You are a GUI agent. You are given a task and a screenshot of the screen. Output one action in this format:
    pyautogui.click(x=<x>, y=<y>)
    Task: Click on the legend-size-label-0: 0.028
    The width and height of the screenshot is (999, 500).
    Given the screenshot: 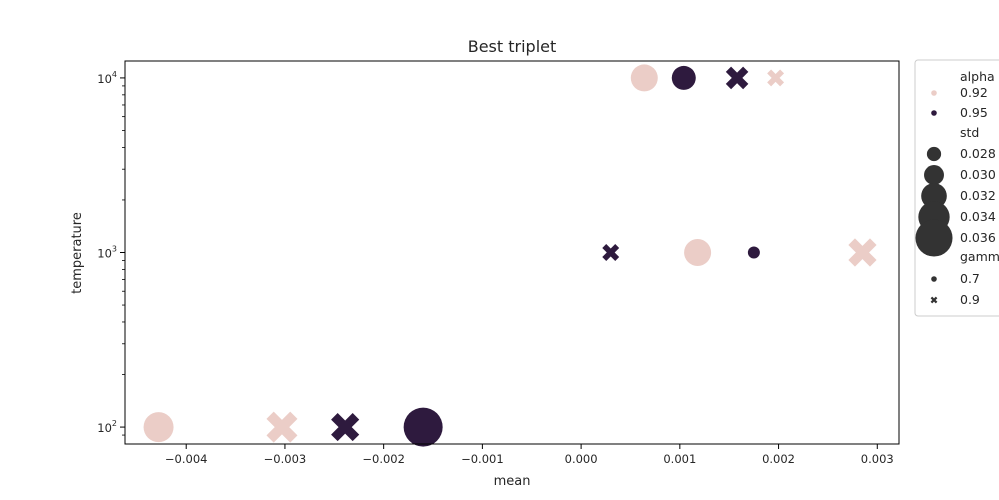 What is the action you would take?
    pyautogui.click(x=978, y=153)
    